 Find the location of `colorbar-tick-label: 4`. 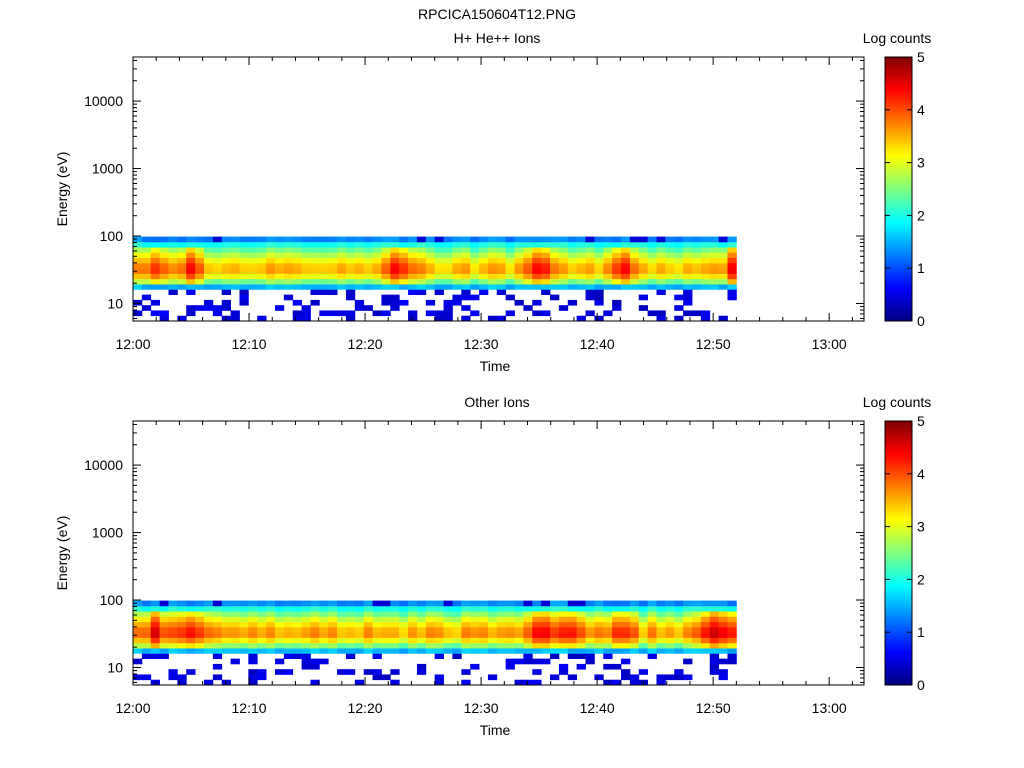

colorbar-tick-label: 4 is located at coordinates (921, 110).